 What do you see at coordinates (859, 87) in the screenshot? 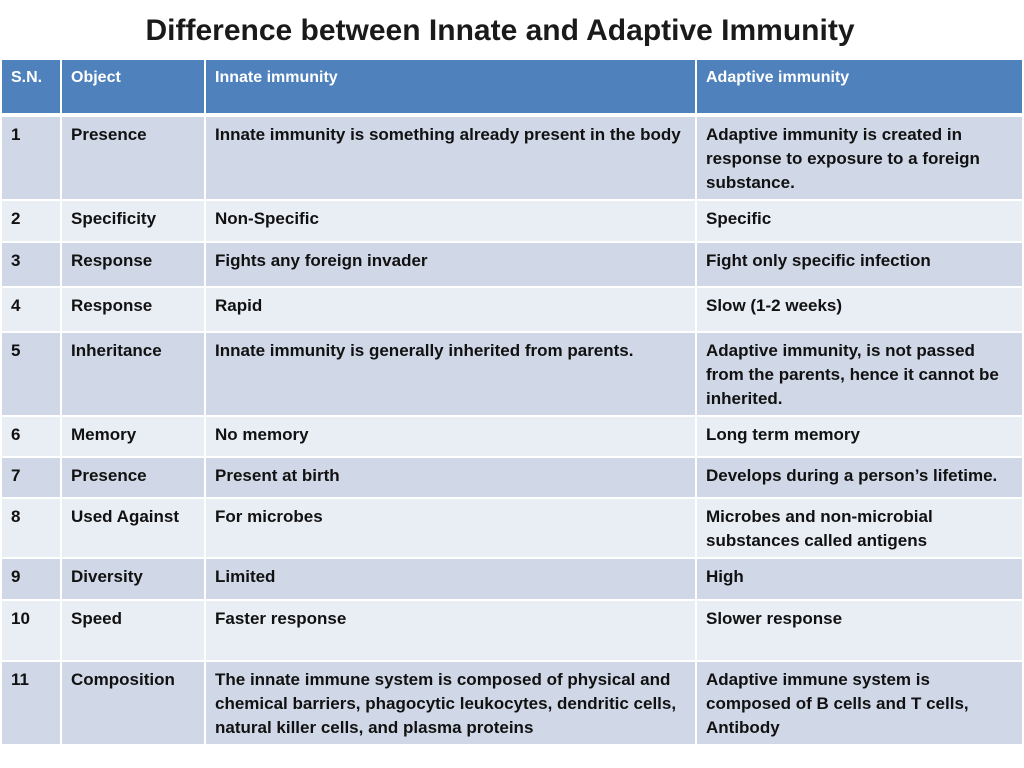
I see `header-adaptive-immunity: Adaptive immunity` at bounding box center [859, 87].